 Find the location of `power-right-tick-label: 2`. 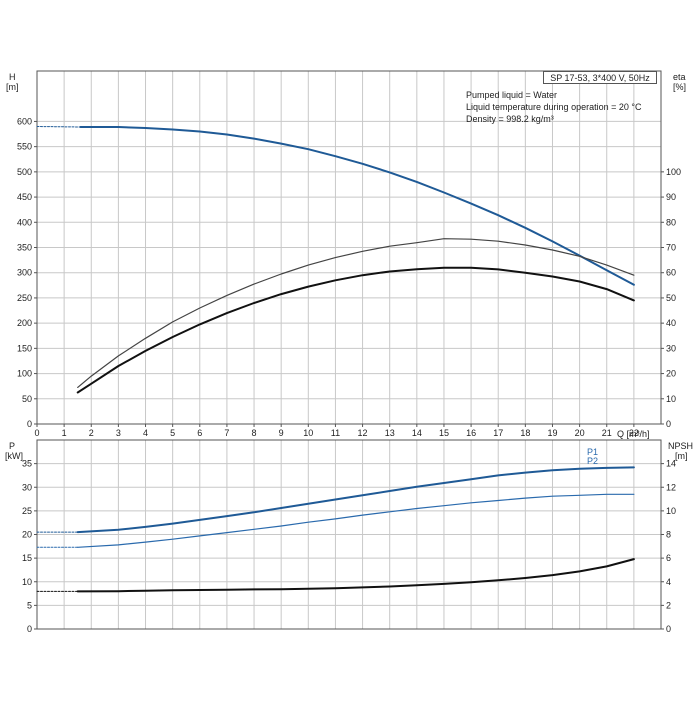

power-right-tick-label: 2 is located at coordinates (668, 605).